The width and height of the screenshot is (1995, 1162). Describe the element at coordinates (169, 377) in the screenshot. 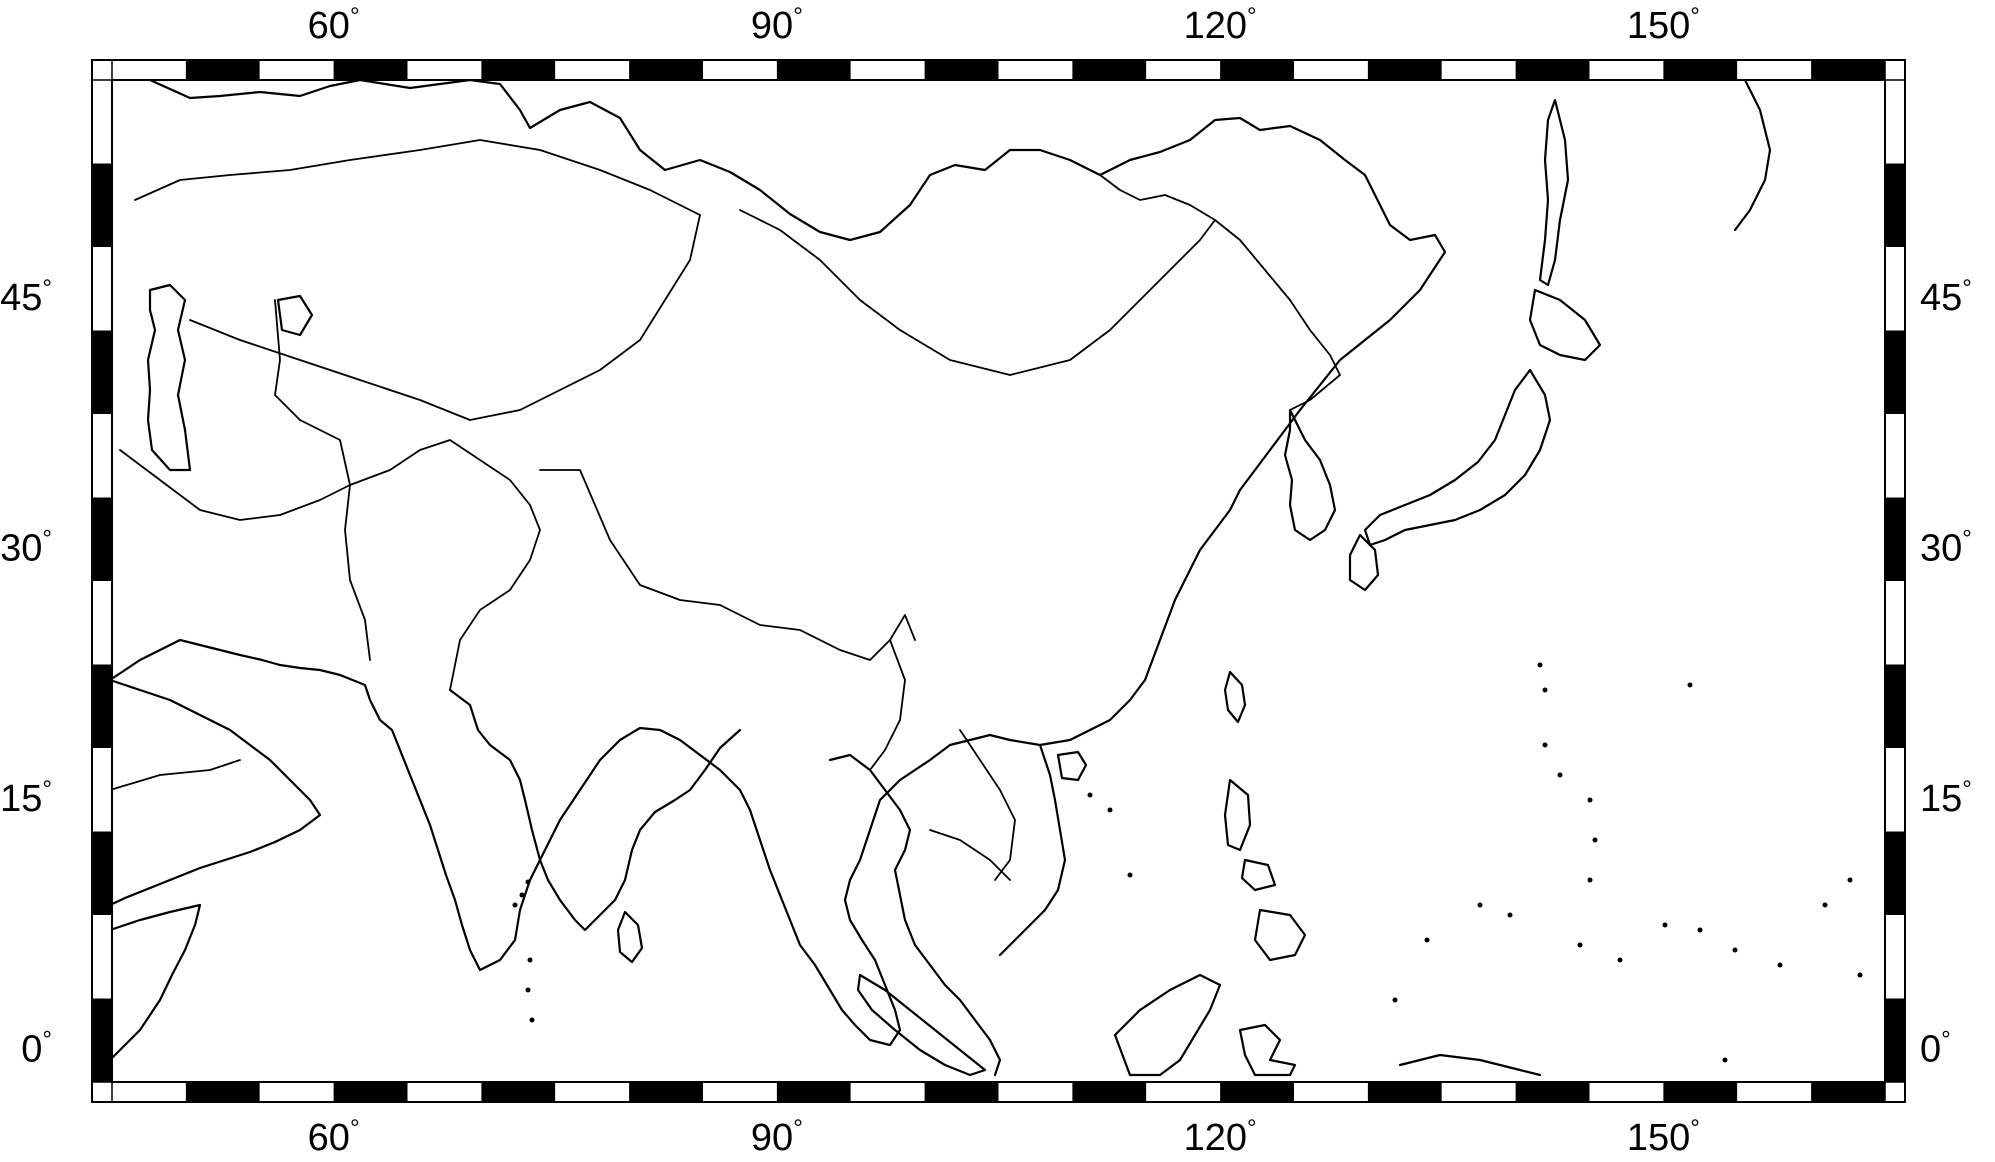

I see `caspian-sea-shore` at that location.